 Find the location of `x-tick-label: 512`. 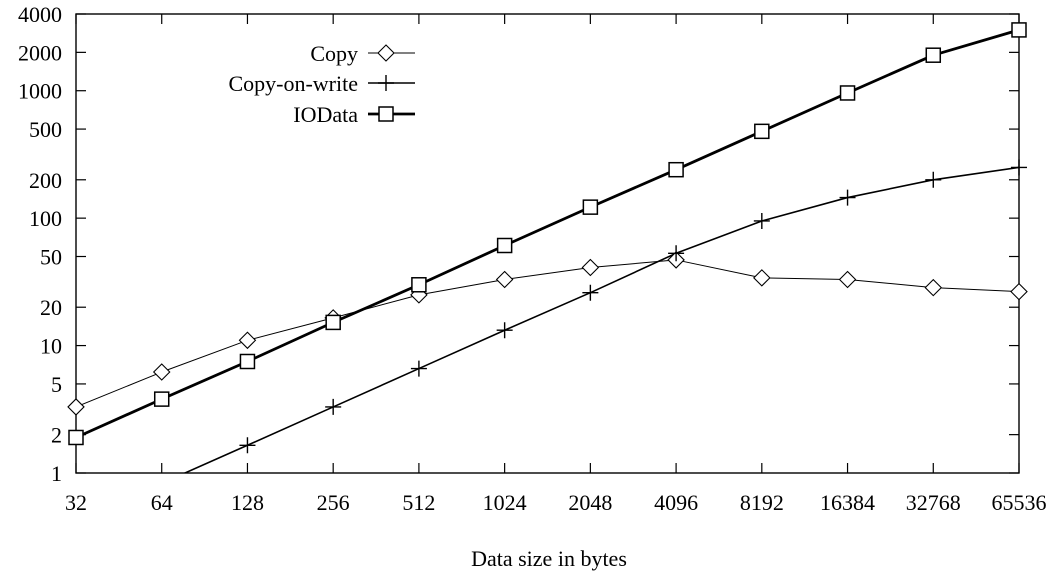

x-tick-label: 512 is located at coordinates (418, 502).